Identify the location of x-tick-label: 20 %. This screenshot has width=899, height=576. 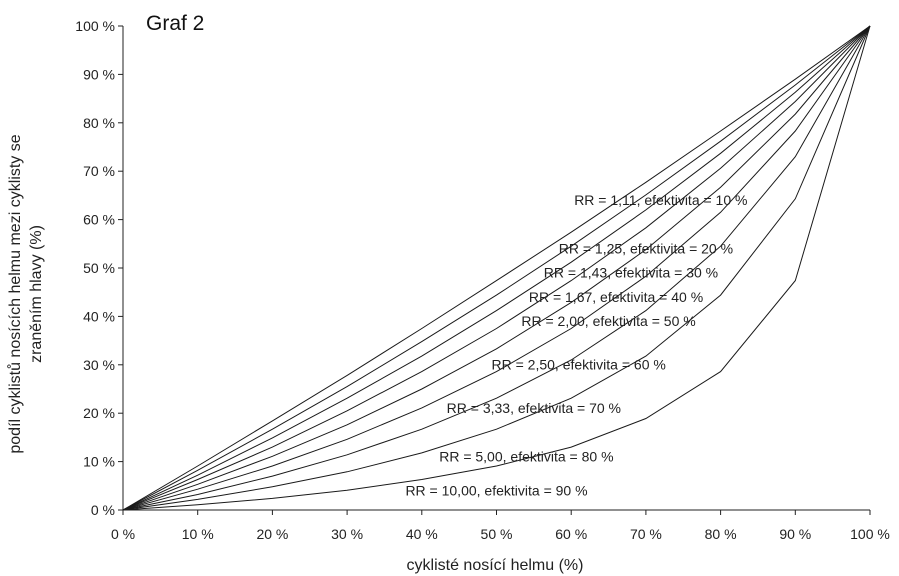
(272, 534).